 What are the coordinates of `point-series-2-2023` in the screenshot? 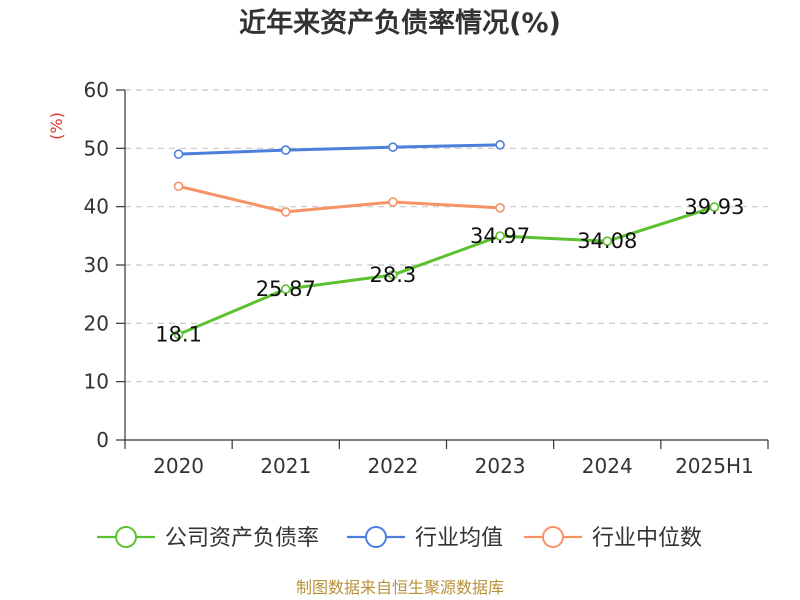 It's located at (500, 208).